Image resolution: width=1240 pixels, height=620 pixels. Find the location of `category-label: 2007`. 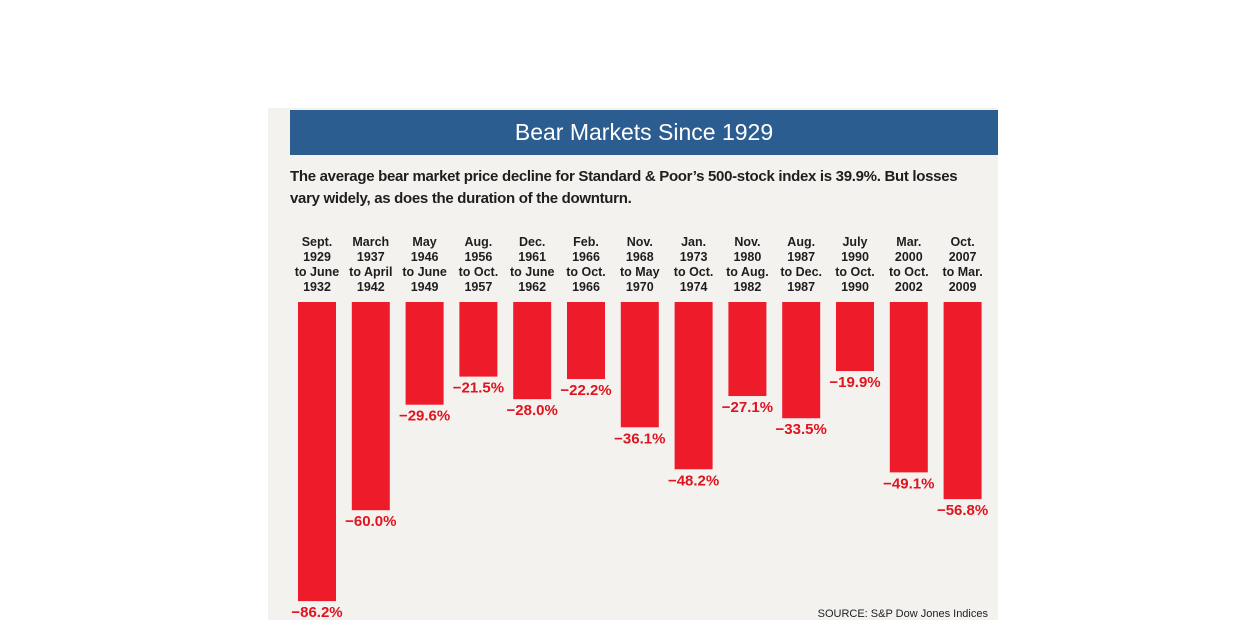

category-label: 2007 is located at coordinates (963, 257).